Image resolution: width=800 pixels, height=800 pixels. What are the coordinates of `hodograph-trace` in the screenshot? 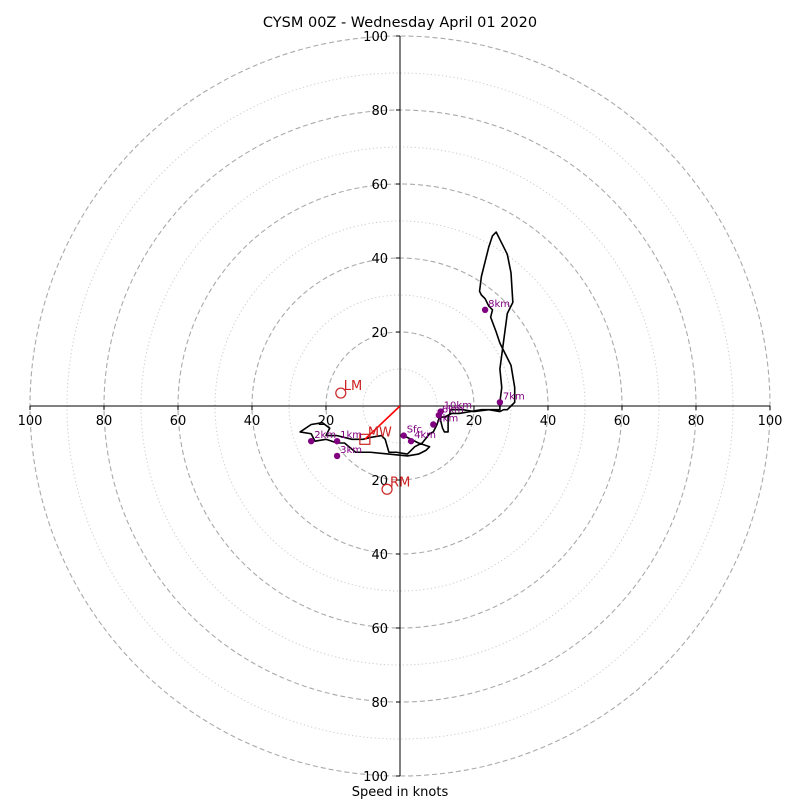 It's located at (407, 344).